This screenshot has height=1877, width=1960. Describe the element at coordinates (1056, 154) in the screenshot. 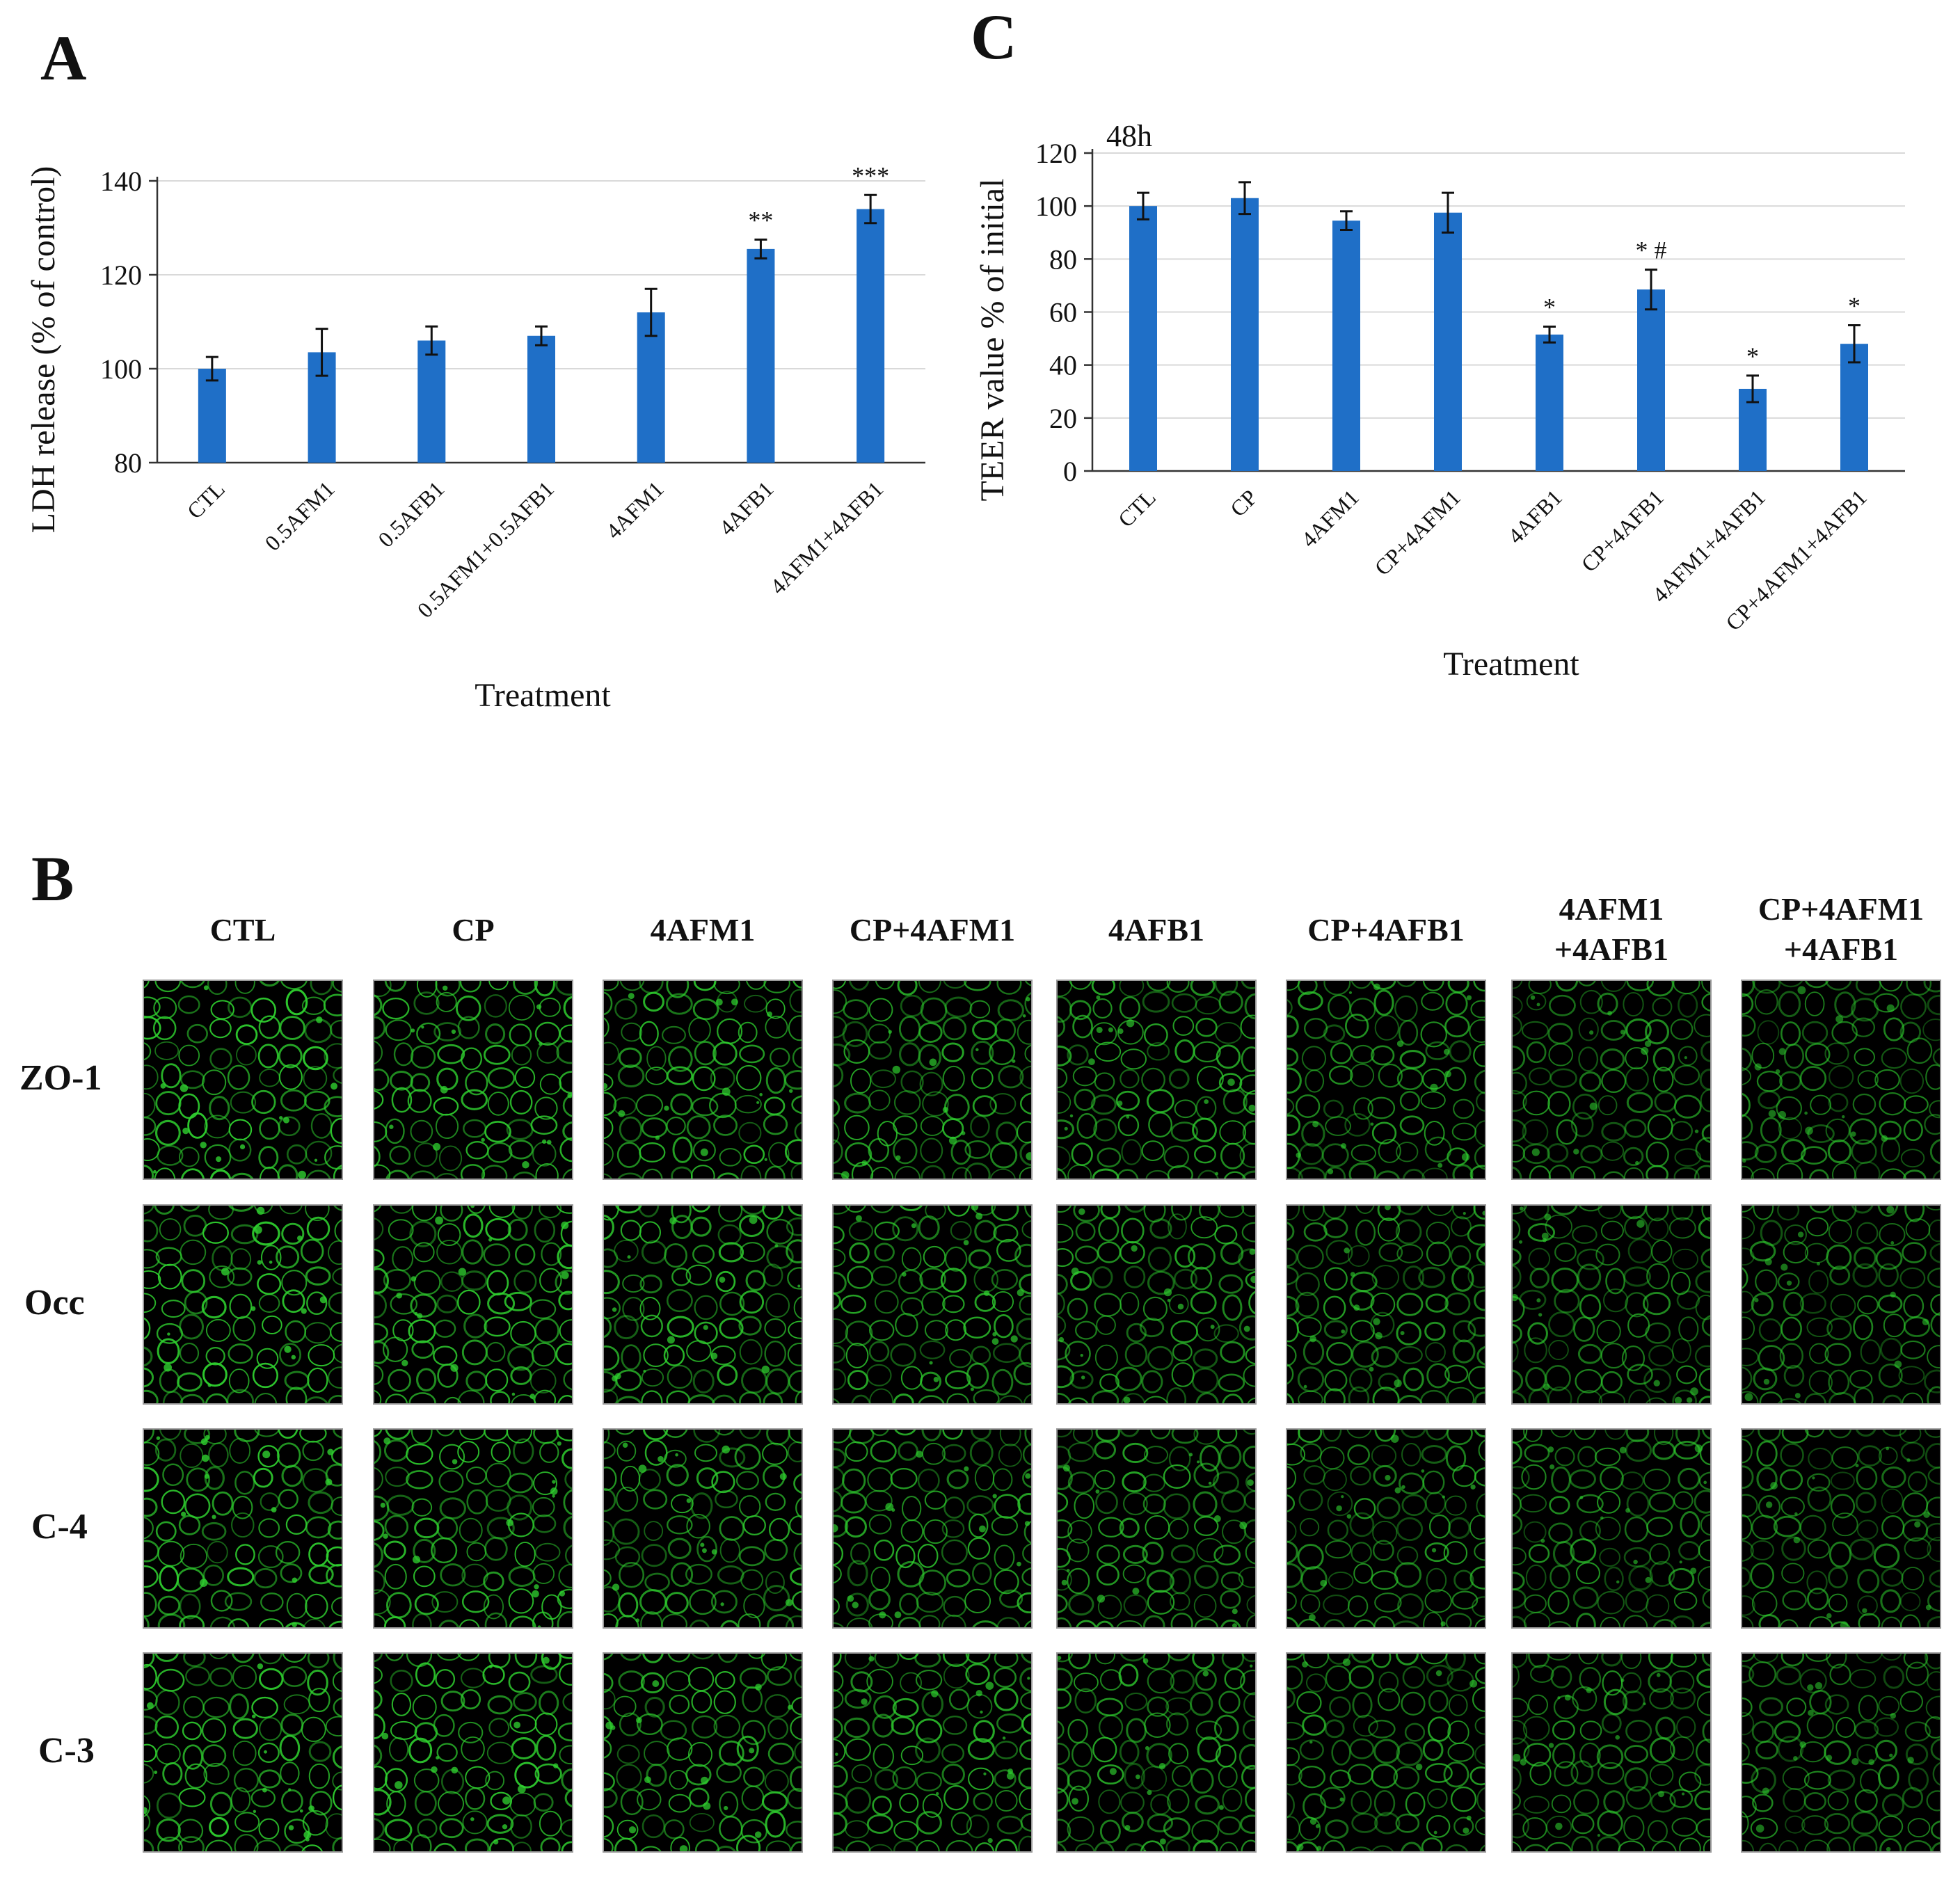

I see `chart-c-y-tick-label: 120` at that location.